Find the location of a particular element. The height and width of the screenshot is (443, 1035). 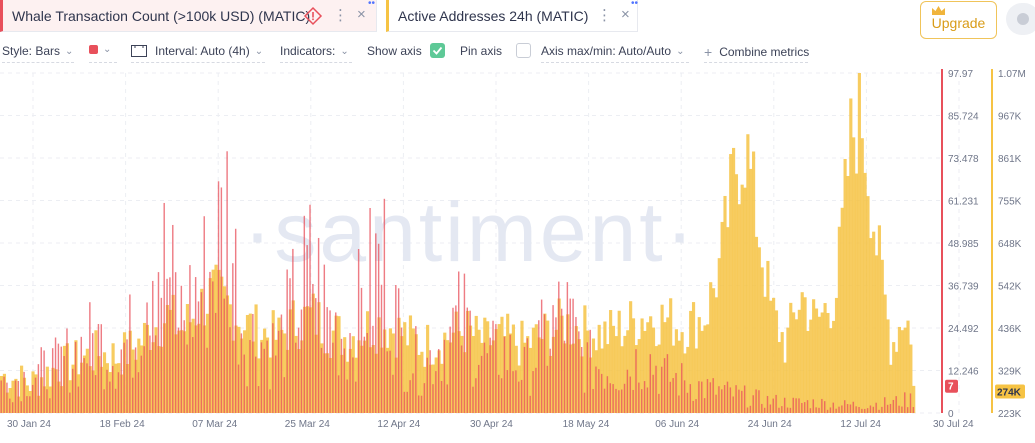

theme-toggle is located at coordinates (1020, 19).